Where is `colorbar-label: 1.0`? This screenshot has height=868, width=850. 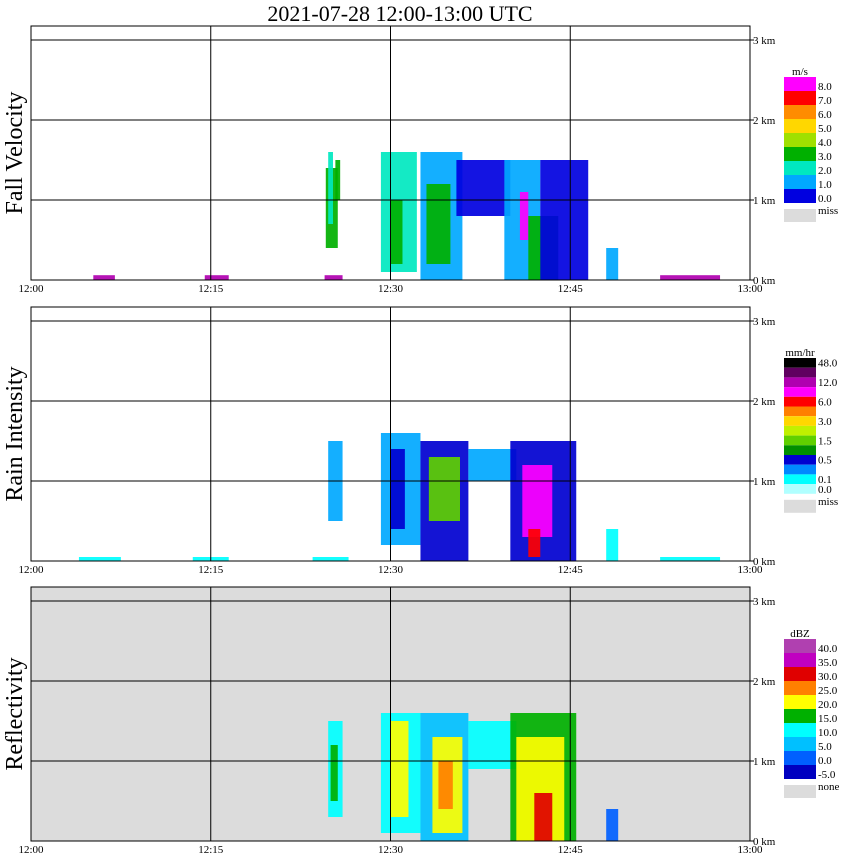
colorbar-label: 1.0 is located at coordinates (825, 185).